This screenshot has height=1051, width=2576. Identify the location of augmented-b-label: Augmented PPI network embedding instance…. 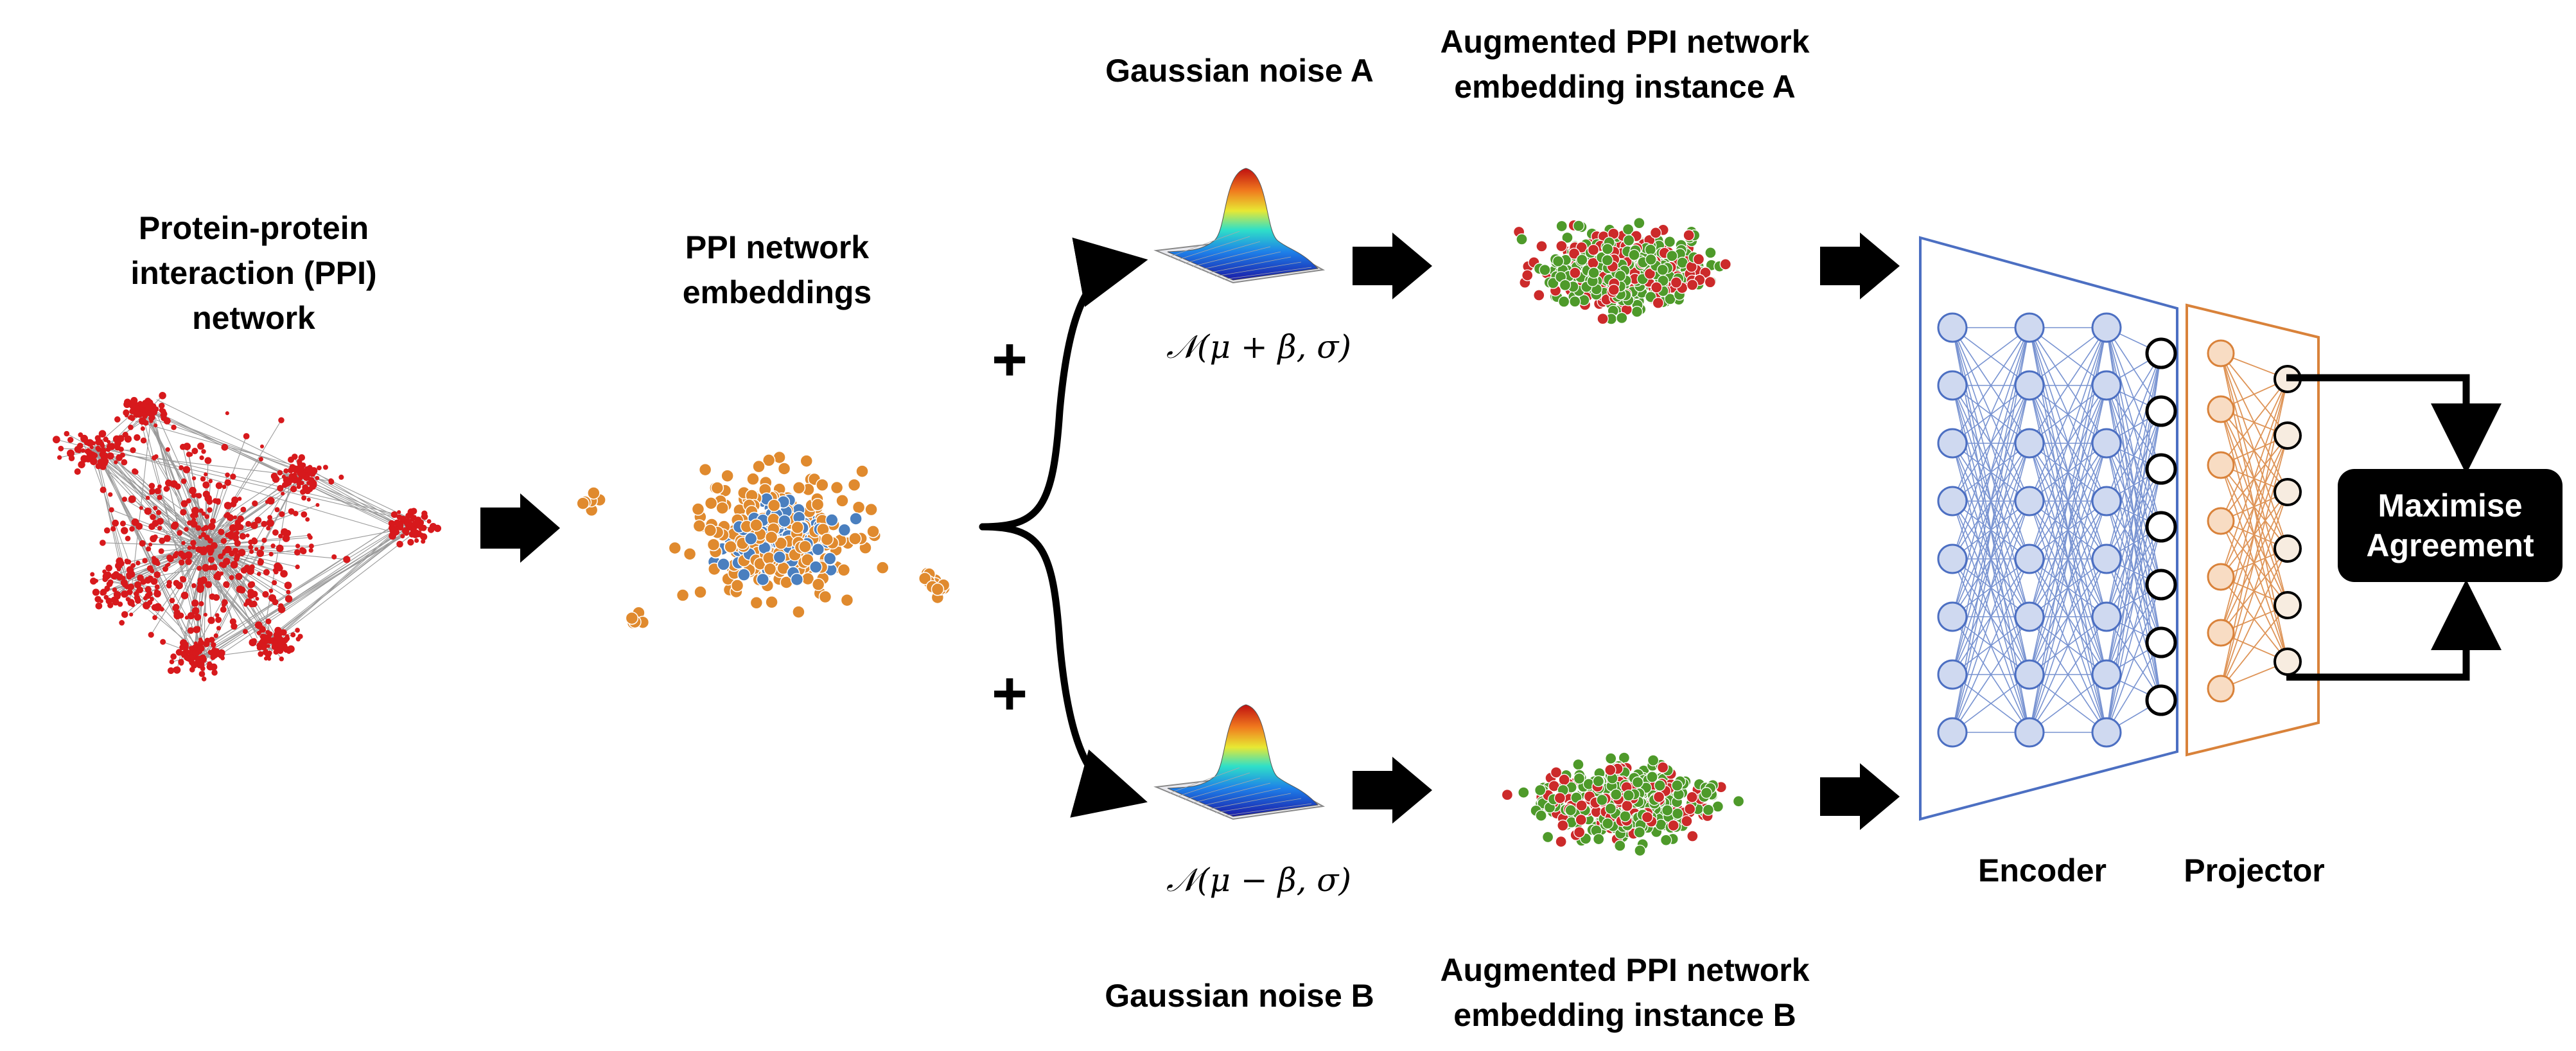
(1625, 993).